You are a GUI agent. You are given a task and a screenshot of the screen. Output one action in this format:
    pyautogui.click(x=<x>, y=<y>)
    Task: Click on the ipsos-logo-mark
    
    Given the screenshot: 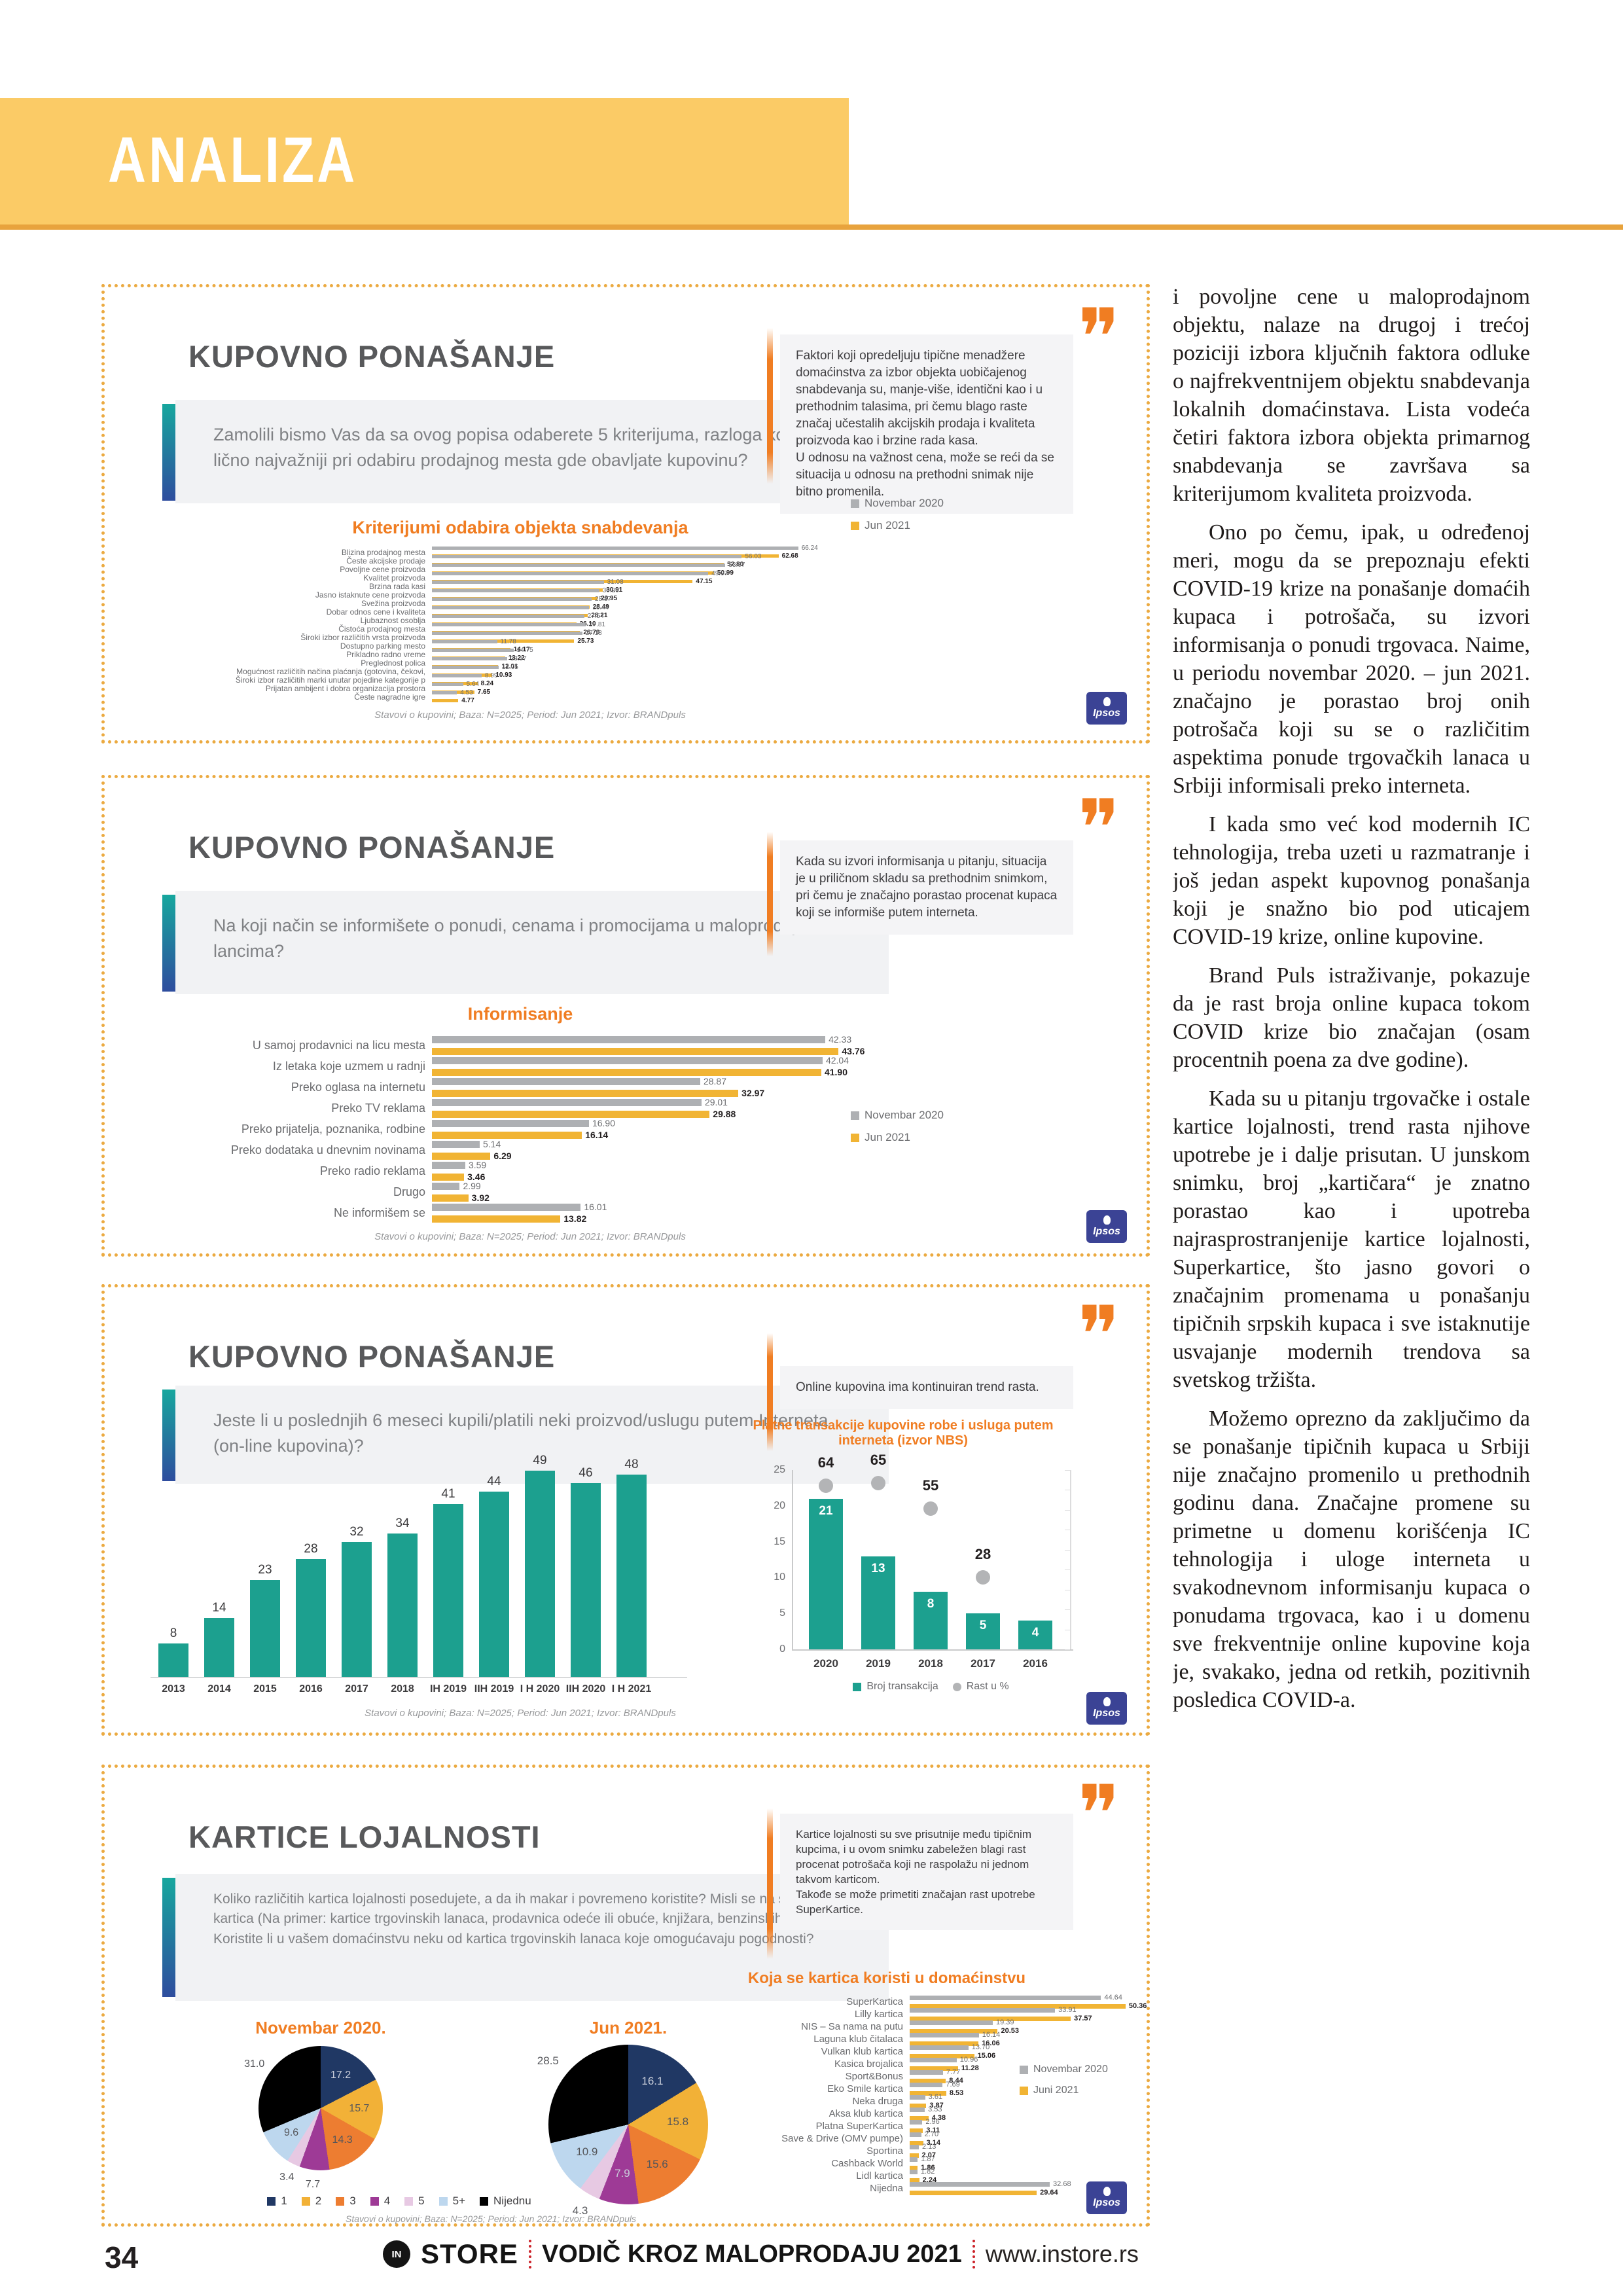 What is the action you would take?
    pyautogui.click(x=1107, y=1701)
    